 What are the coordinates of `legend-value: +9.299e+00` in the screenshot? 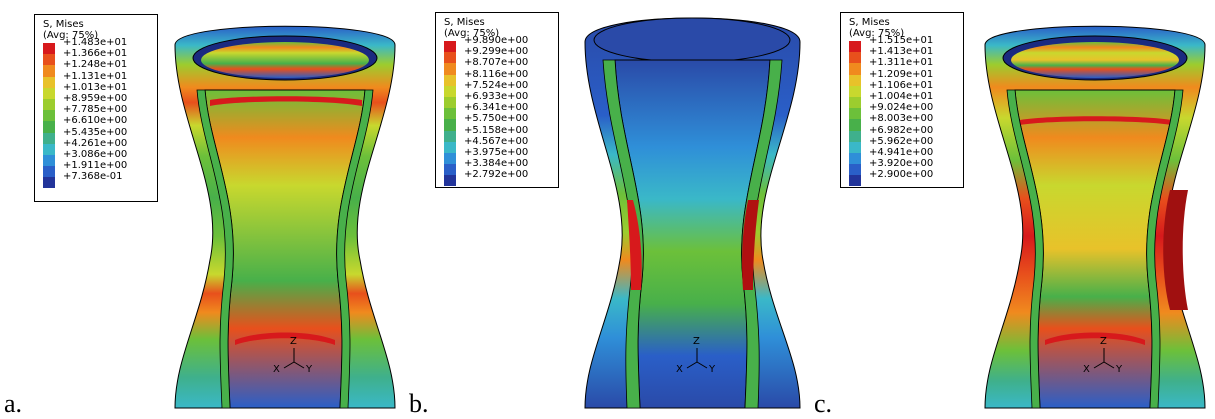 It's located at (496, 52).